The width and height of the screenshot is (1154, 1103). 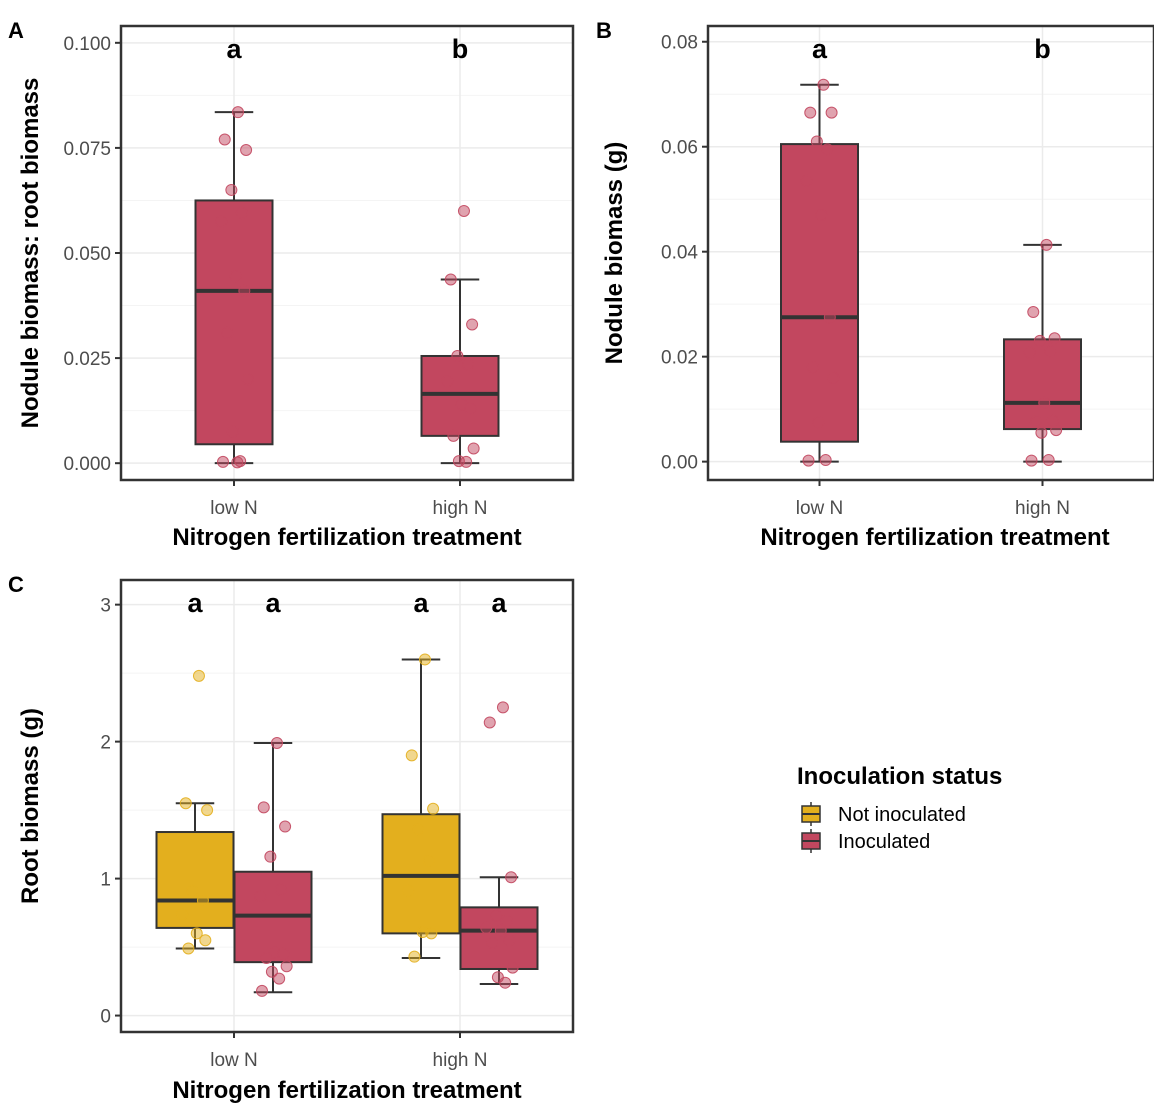 What do you see at coordinates (811, 814) in the screenshot?
I see `legend-key-not-inoculated` at bounding box center [811, 814].